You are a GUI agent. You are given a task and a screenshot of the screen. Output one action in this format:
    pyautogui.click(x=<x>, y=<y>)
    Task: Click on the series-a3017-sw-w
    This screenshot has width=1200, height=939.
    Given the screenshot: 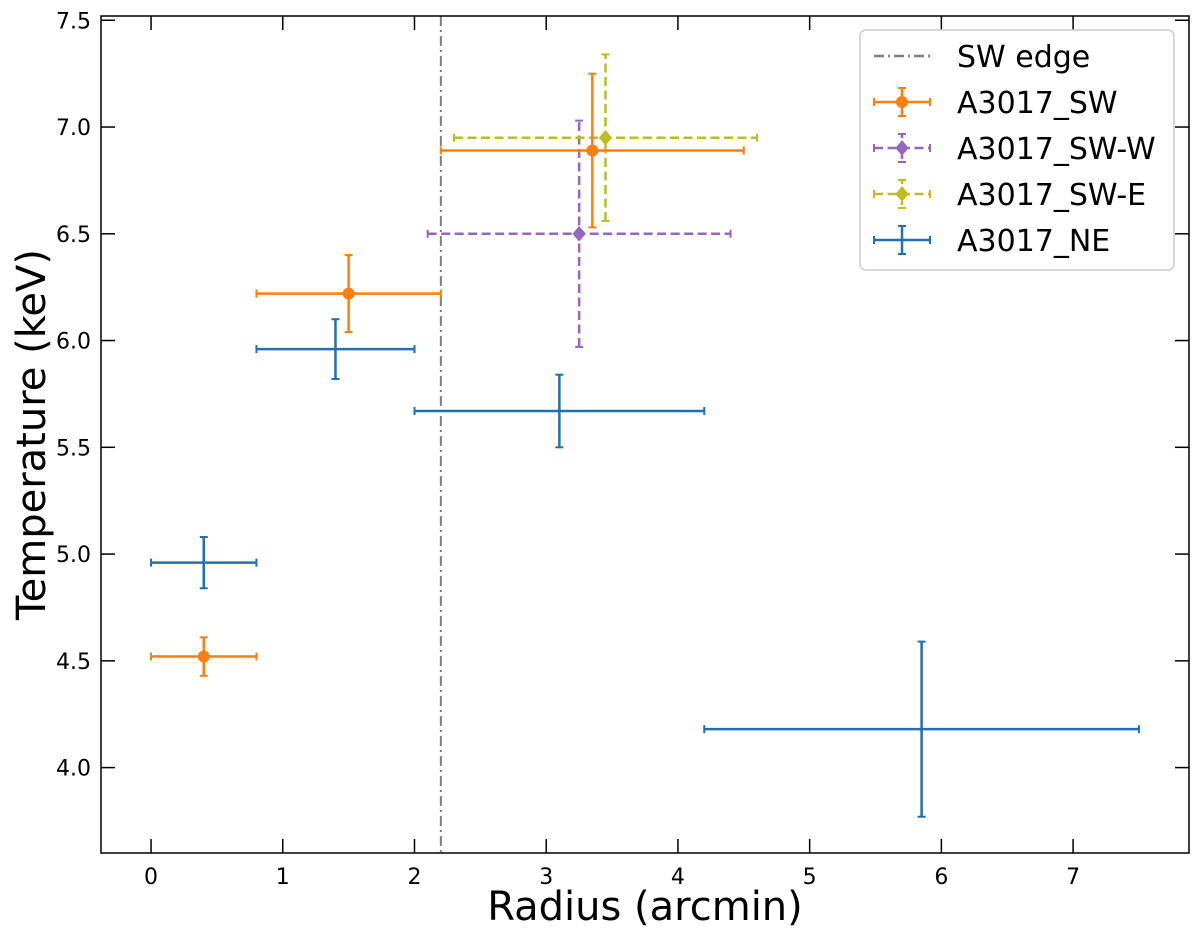 What is the action you would take?
    pyautogui.click(x=579, y=233)
    